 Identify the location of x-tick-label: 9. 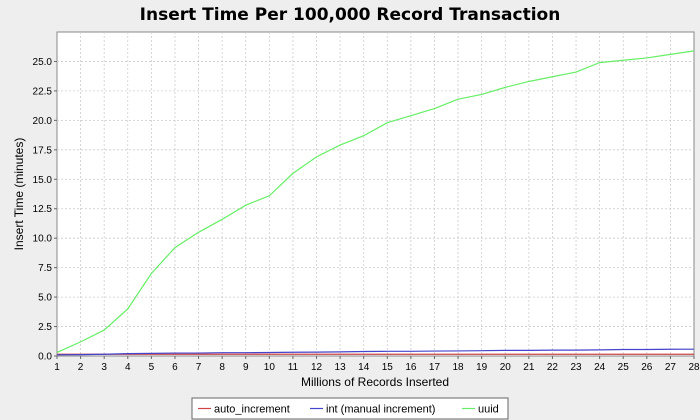
(246, 367).